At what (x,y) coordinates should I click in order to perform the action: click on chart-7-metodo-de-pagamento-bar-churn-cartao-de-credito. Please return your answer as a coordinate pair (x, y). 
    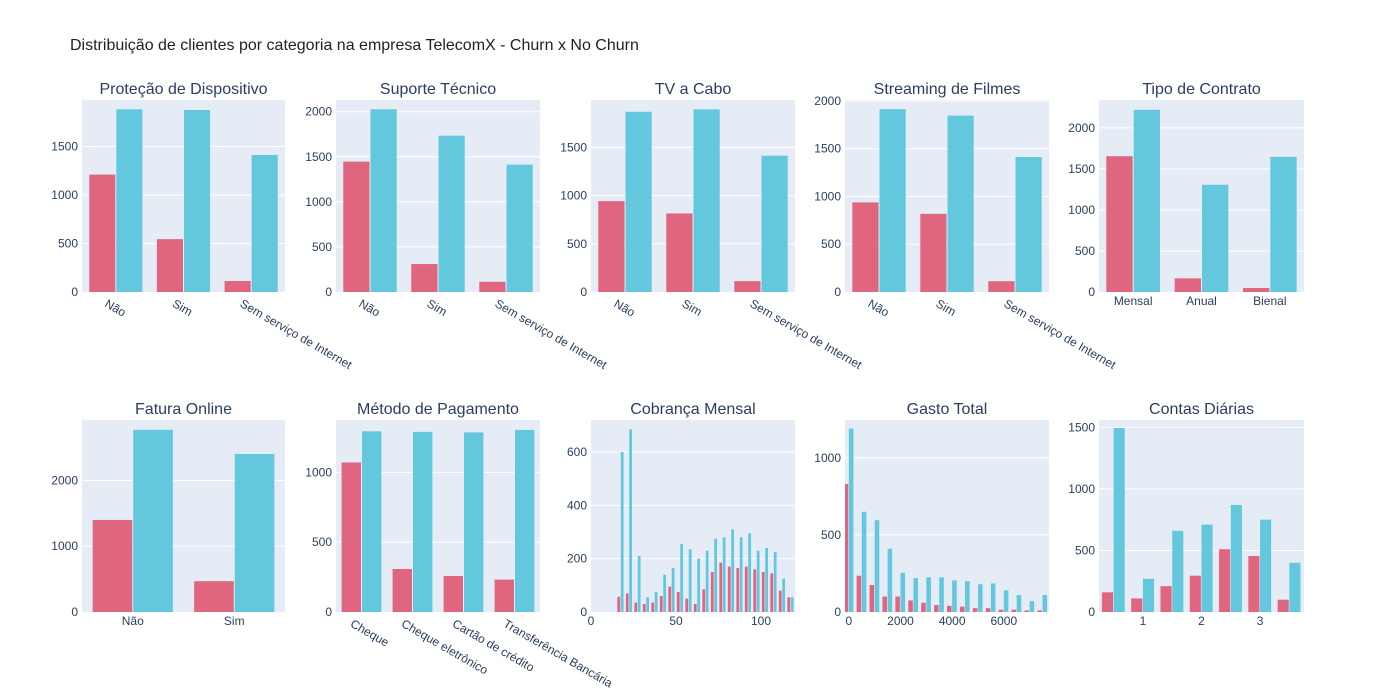
    Looking at the image, I should click on (453, 593).